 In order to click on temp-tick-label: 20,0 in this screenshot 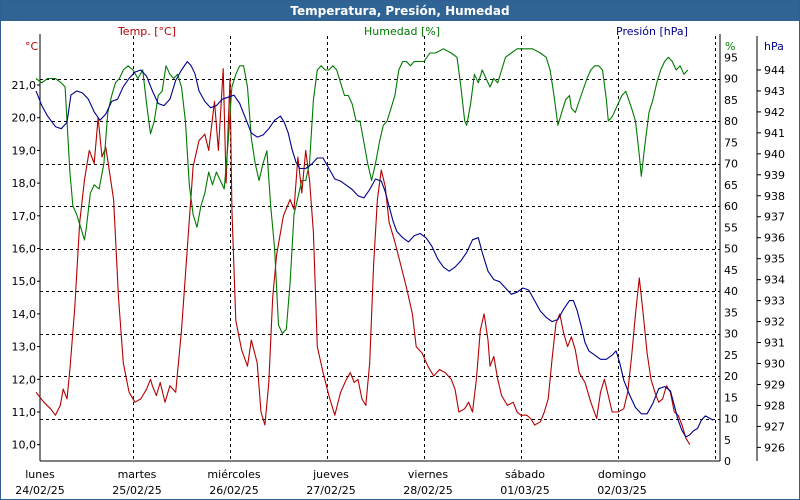, I will do `click(24, 118)`.